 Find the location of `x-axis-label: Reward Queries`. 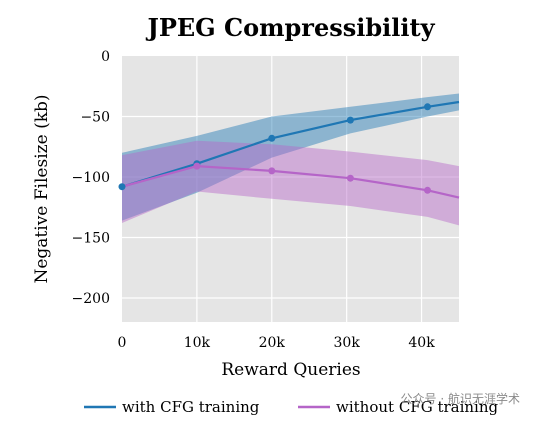

x-axis-label: Reward Queries is located at coordinates (290, 370).